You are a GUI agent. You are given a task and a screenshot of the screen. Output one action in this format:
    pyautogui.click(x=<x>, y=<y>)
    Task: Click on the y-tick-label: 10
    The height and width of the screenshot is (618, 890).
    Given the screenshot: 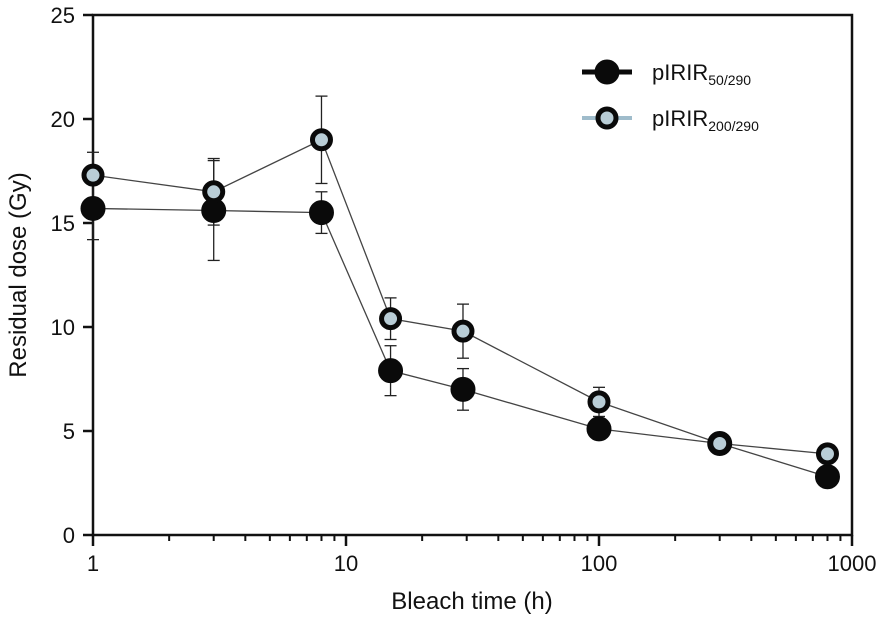 What is the action you would take?
    pyautogui.click(x=63, y=327)
    